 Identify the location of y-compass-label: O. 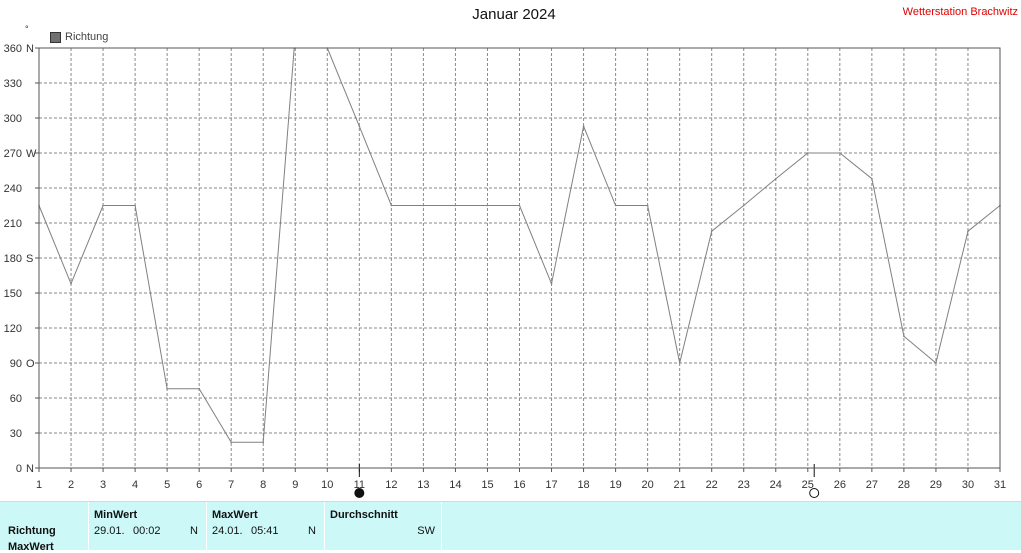
(30, 364).